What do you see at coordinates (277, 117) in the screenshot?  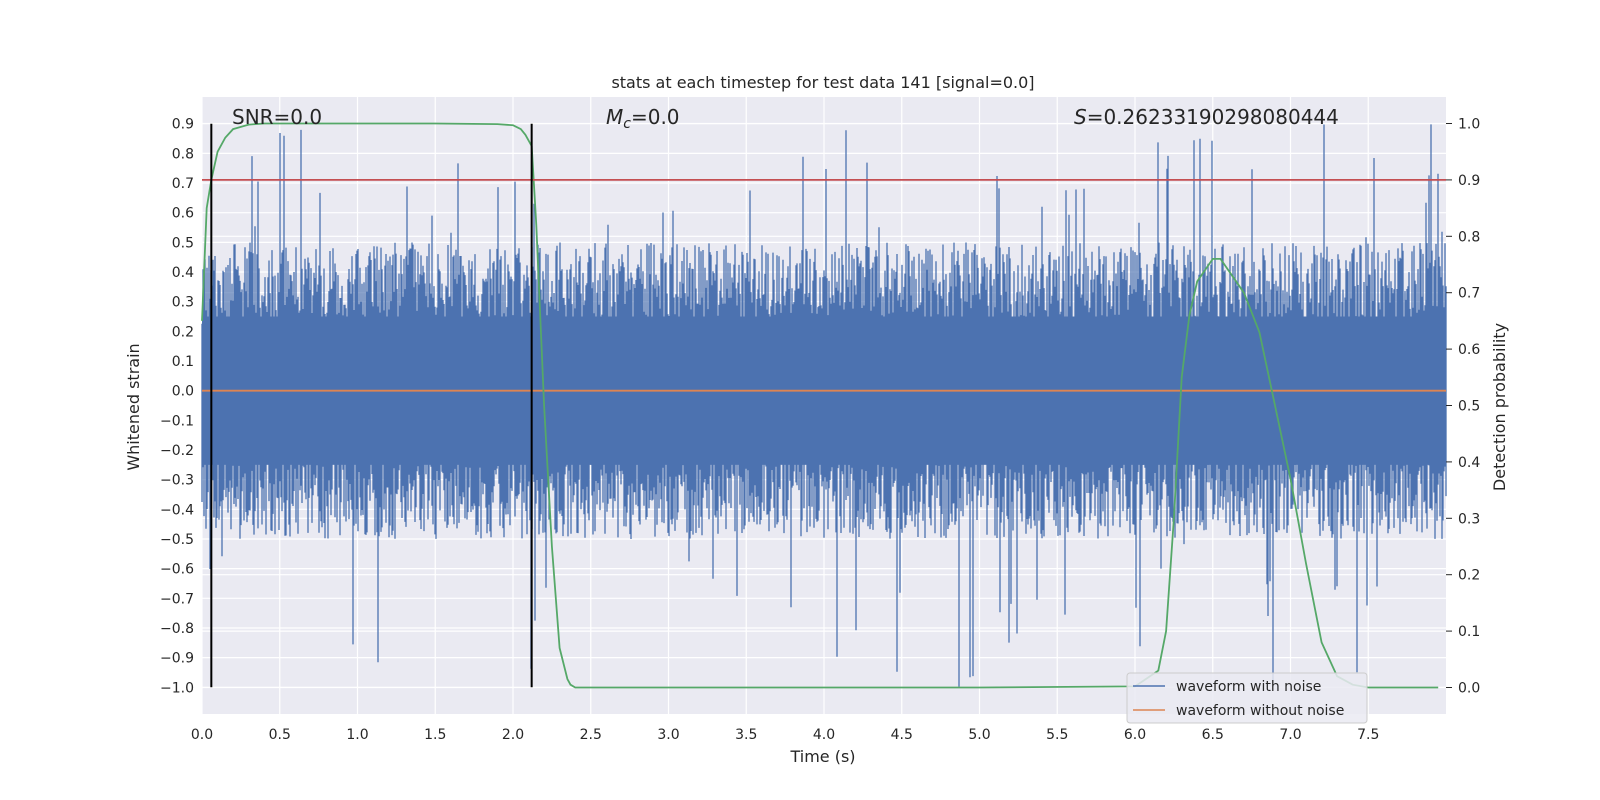 I see `annotation-snr: SNR=0.0` at bounding box center [277, 117].